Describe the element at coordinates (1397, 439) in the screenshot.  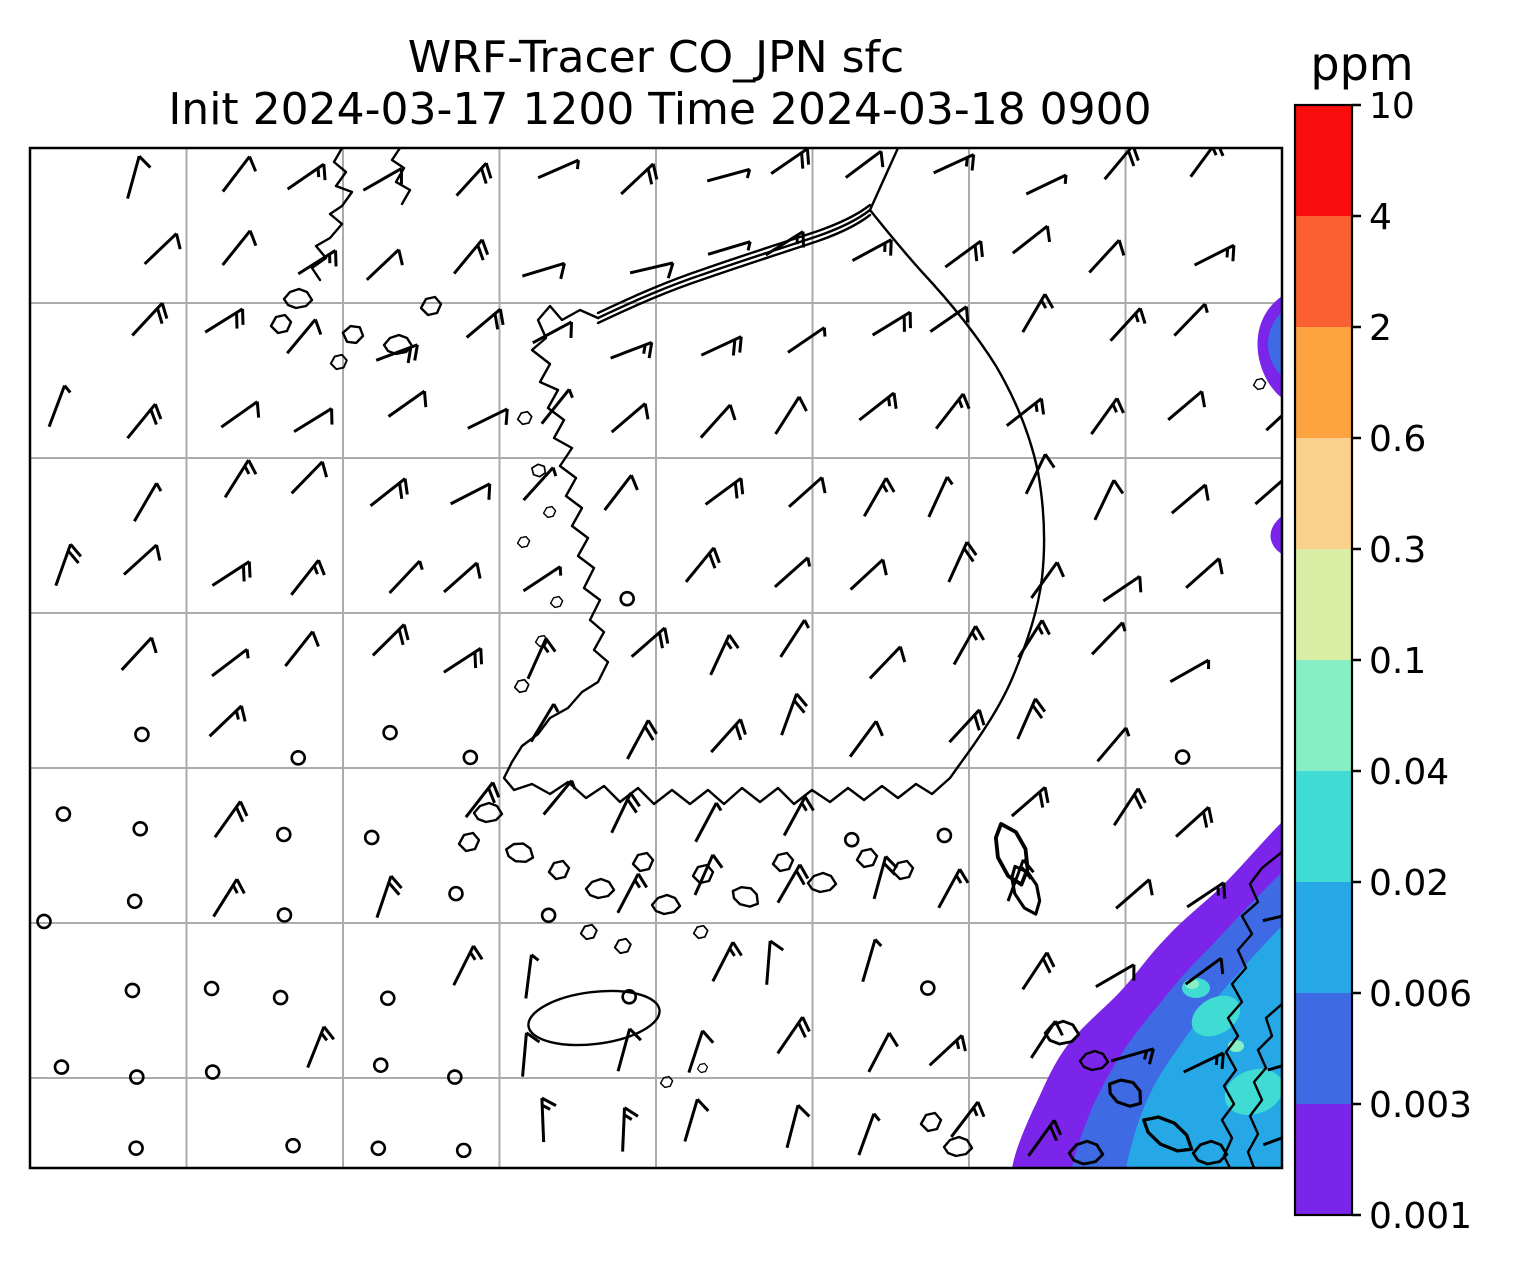
I see `colorbar-tick-label: 0.6` at that location.